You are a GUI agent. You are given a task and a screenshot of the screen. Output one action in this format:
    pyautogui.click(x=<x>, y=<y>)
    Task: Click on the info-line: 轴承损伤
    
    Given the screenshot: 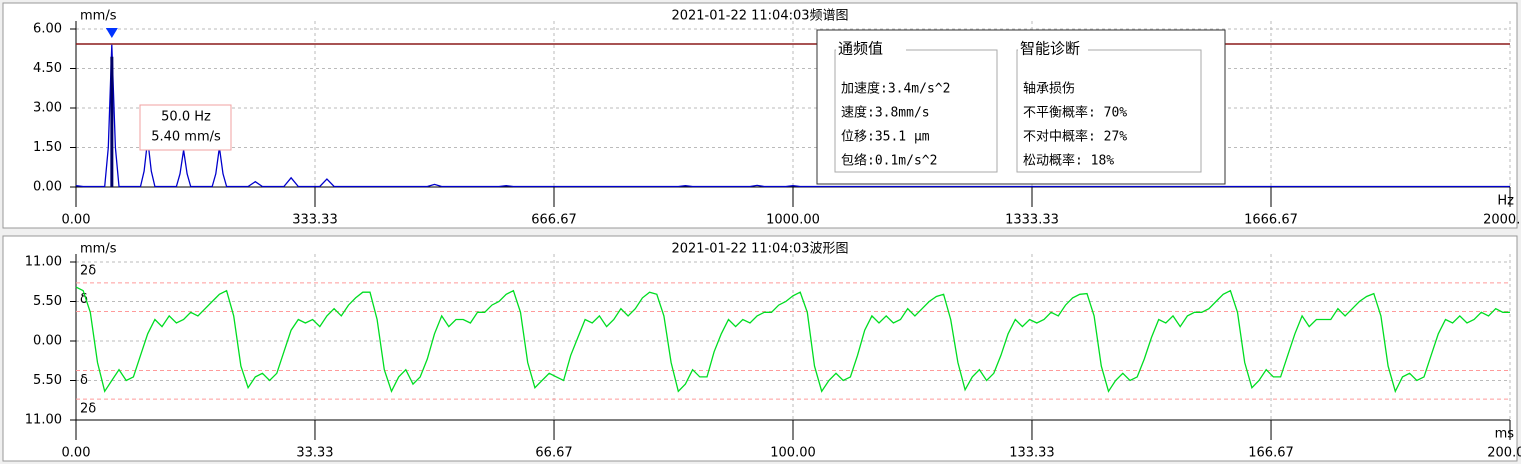 What is the action you would take?
    pyautogui.click(x=1049, y=89)
    